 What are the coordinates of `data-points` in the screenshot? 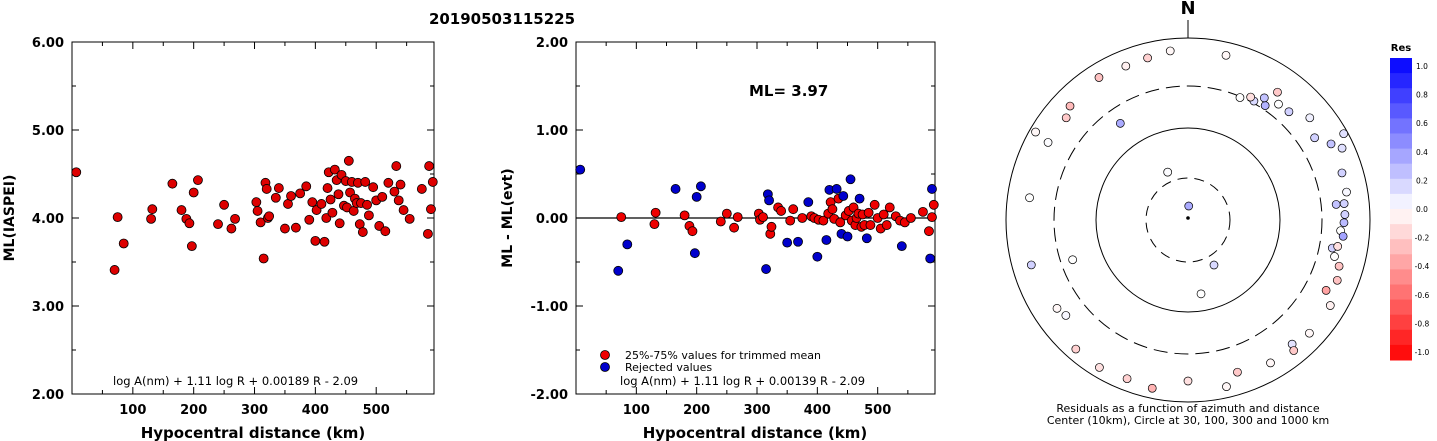 It's located at (254, 215).